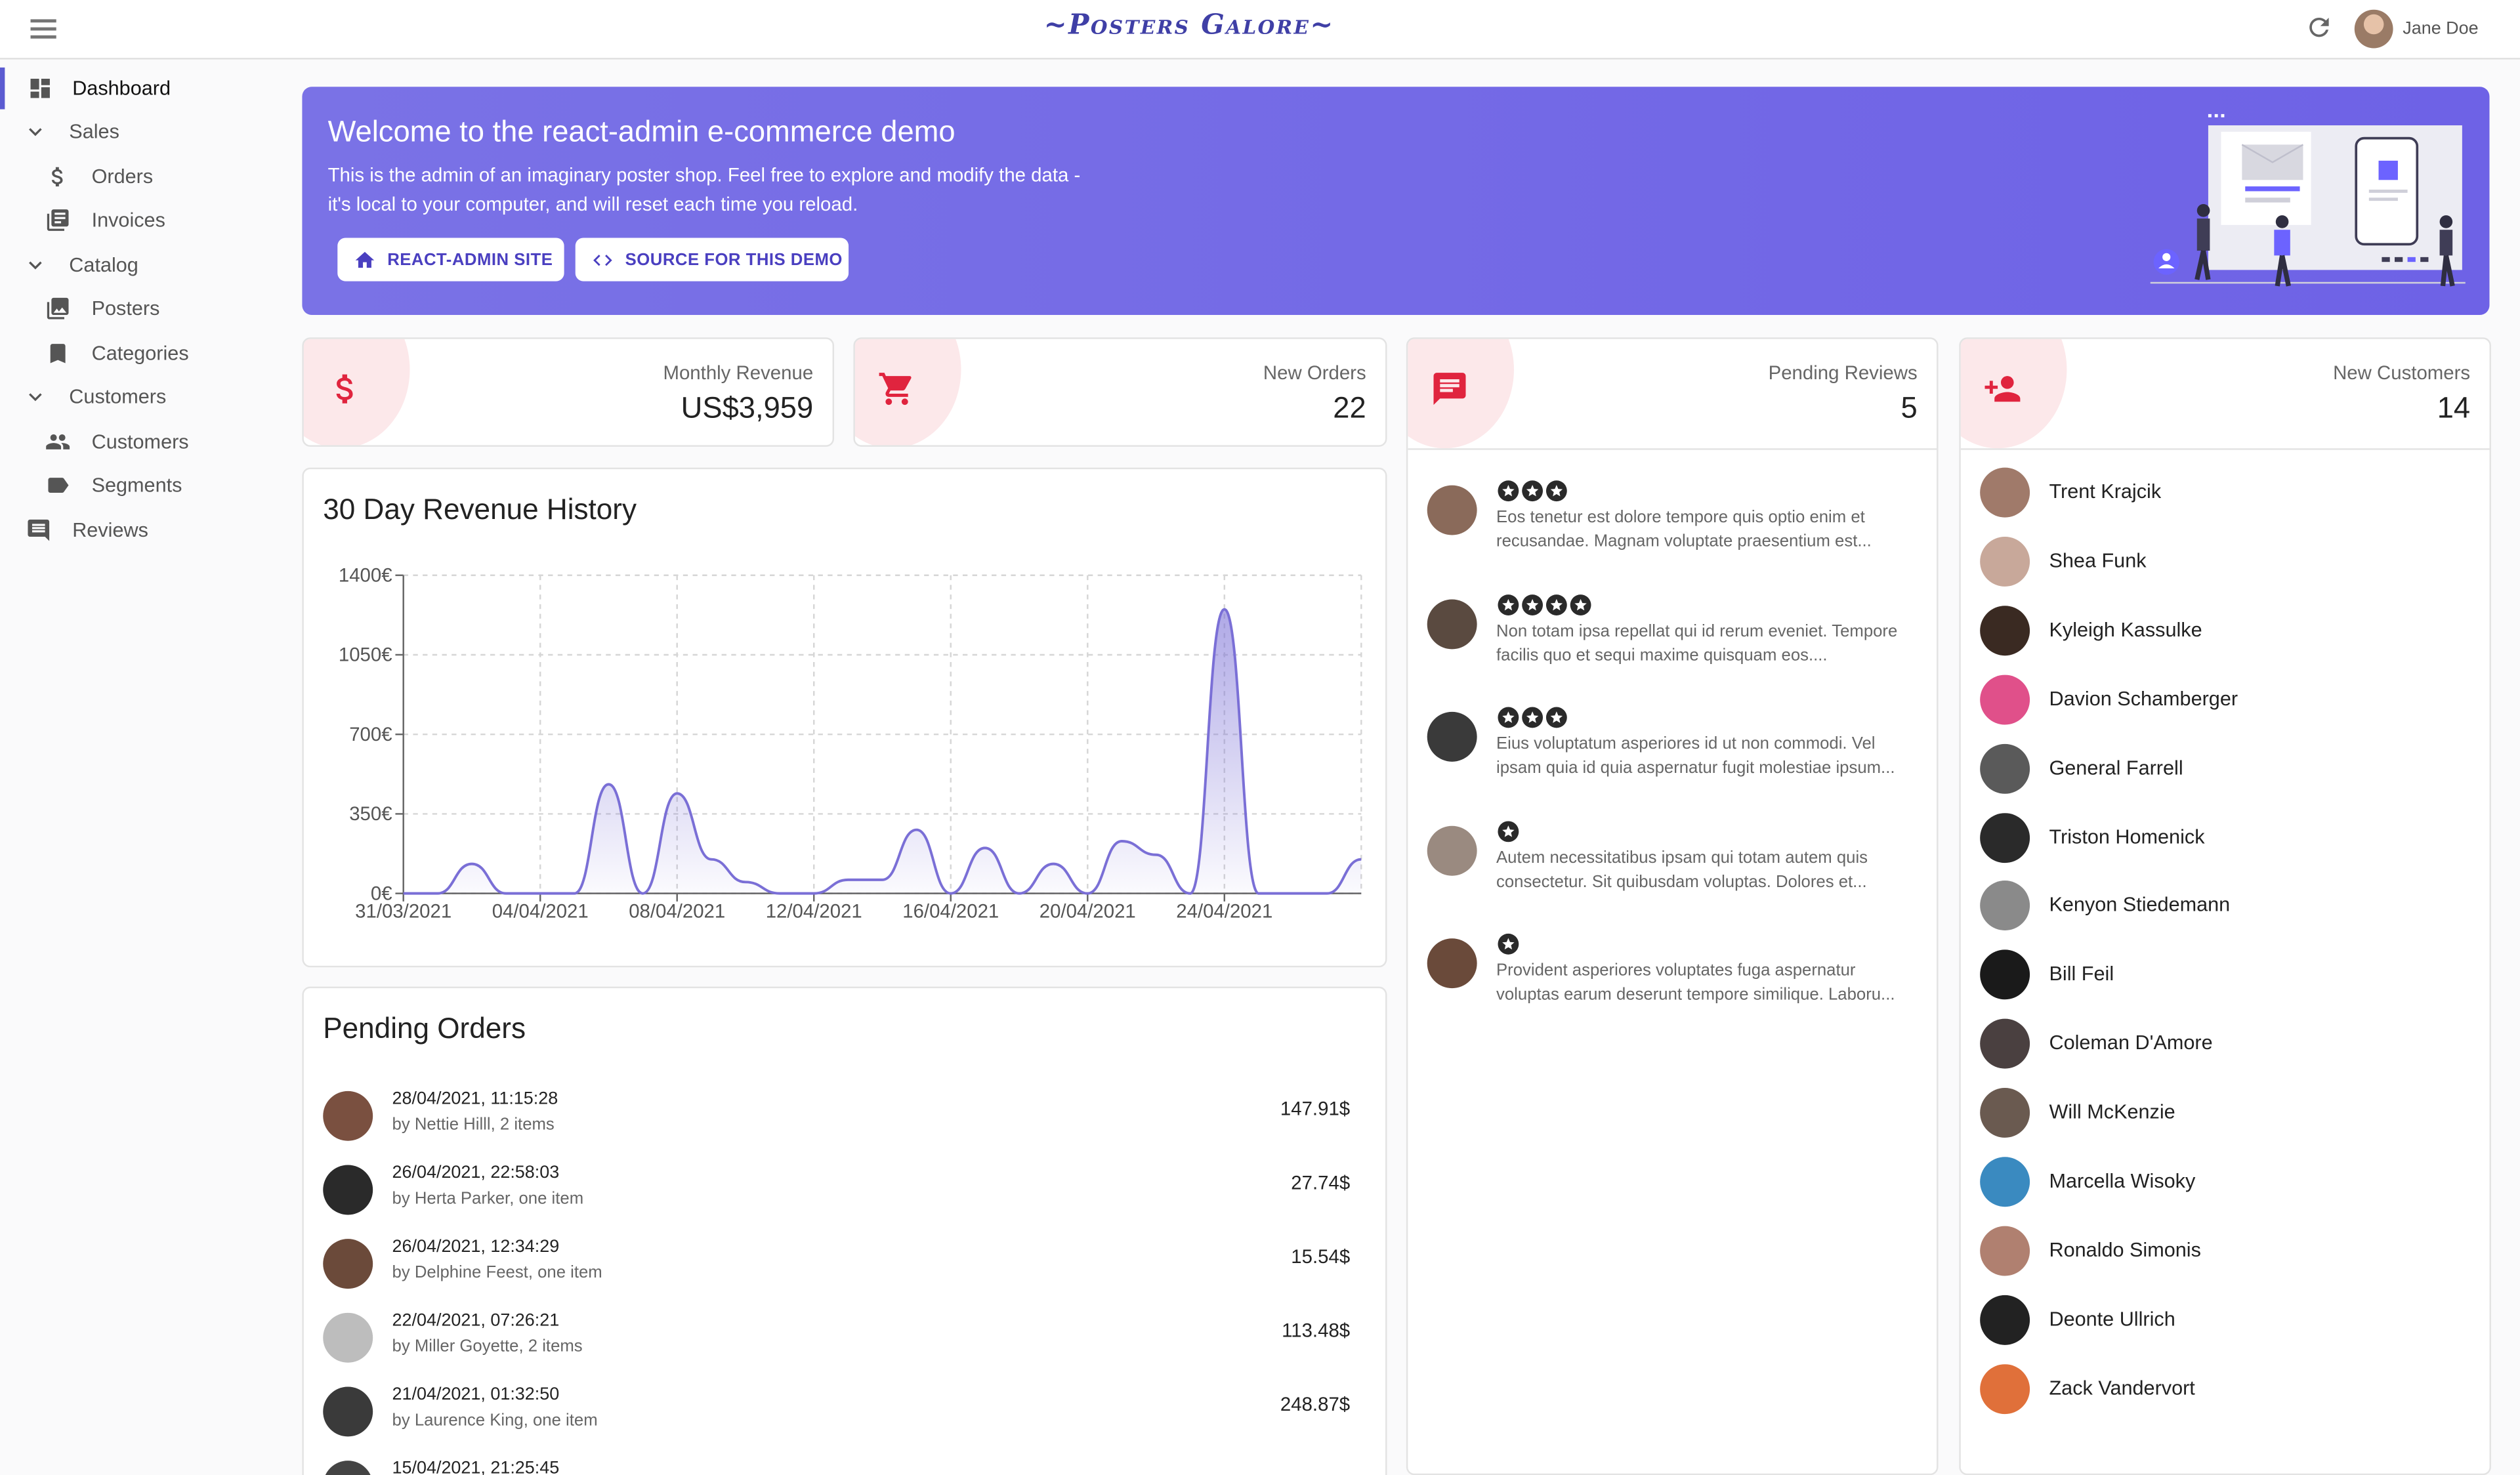 This screenshot has width=2520, height=1475. What do you see at coordinates (568, 392) in the screenshot?
I see `monthly-revenue-card: Monthly Revenue US$3,959` at bounding box center [568, 392].